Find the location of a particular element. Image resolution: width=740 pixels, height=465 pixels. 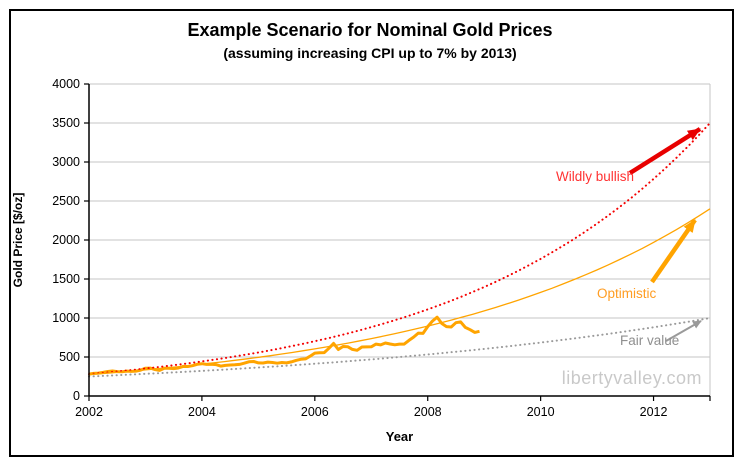

y-tick-label: 2500 is located at coordinates (66, 201).